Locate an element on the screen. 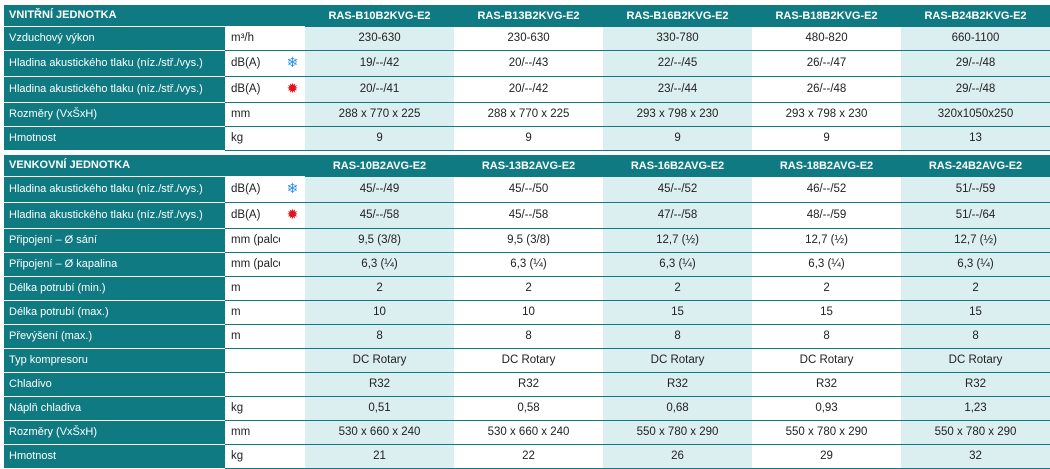 This screenshot has height=469, width=1050. table-cell: 6,3 (¼) is located at coordinates (827, 265).